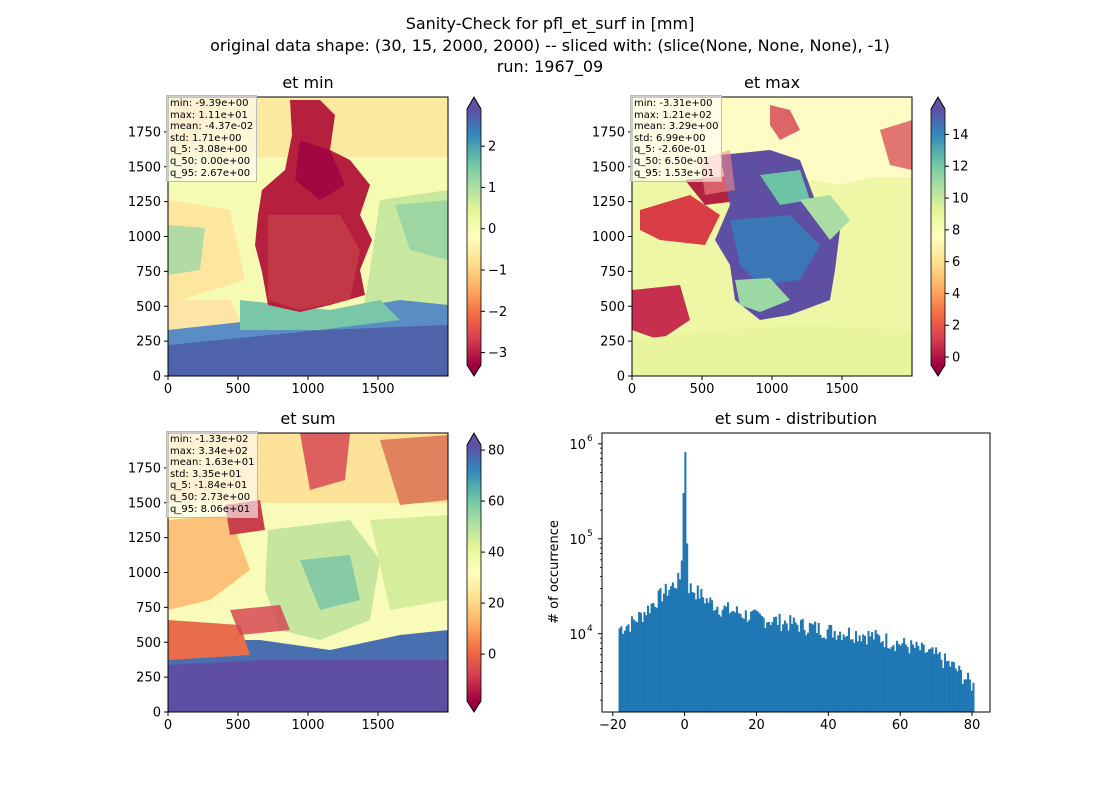  Describe the element at coordinates (670, 150) in the screenshot. I see `stats-line: q_5: -2.60e-01` at that location.